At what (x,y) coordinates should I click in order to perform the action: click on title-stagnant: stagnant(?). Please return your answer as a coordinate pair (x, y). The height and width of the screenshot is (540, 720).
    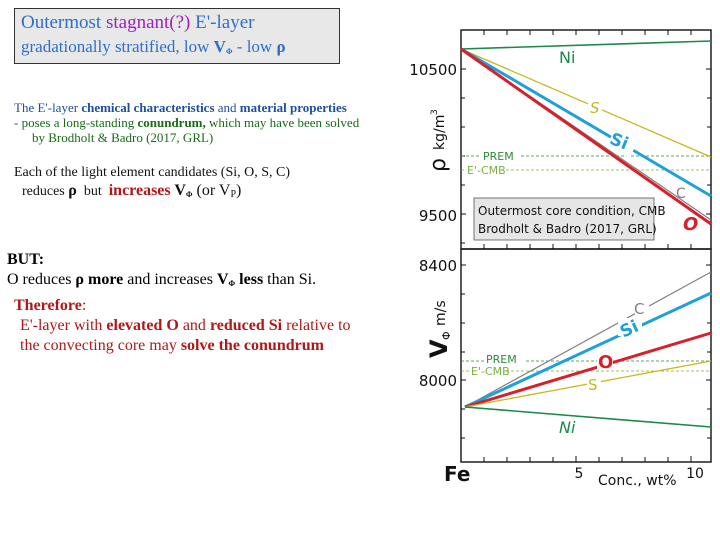
    Looking at the image, I should click on (148, 22).